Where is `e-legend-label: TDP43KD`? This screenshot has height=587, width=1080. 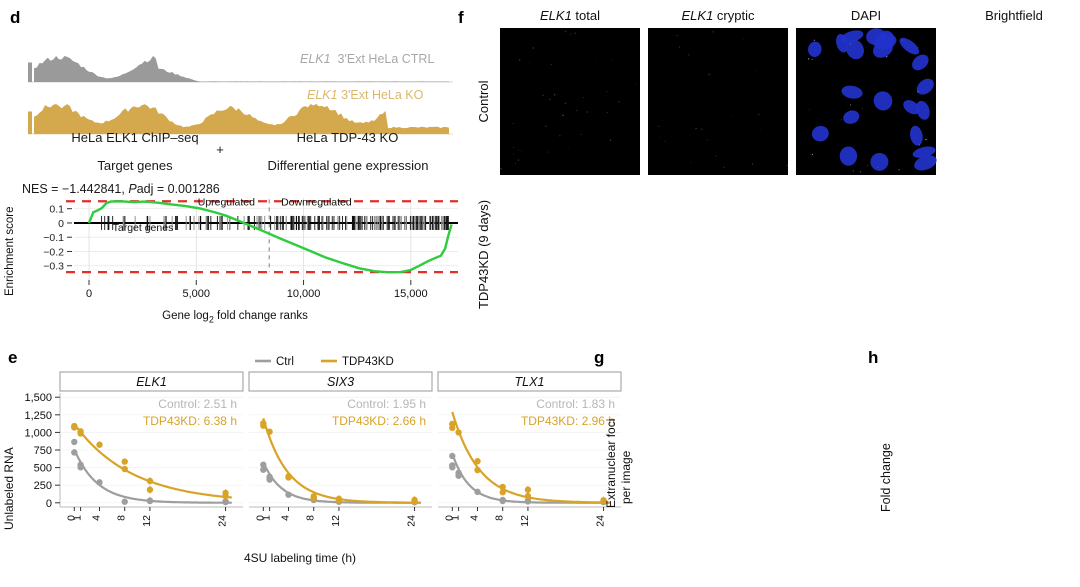
e-legend-label: TDP43KD is located at coordinates (368, 362).